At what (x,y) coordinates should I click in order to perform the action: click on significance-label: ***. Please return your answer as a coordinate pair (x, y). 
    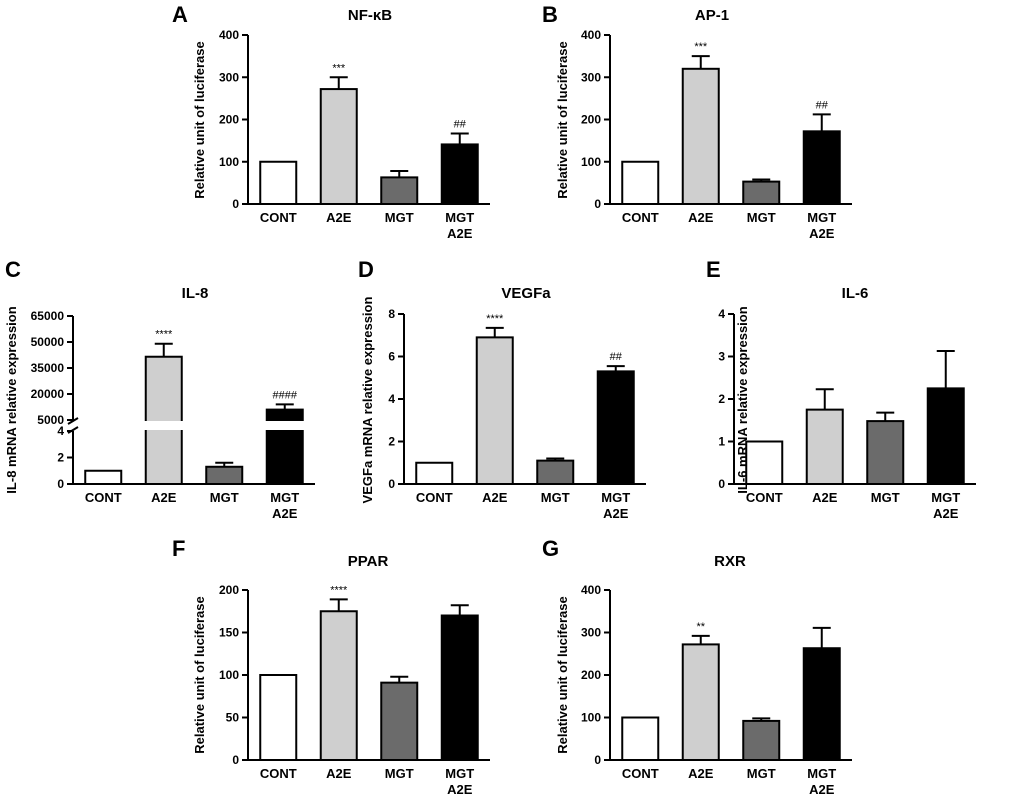
    Looking at the image, I should click on (701, 47).